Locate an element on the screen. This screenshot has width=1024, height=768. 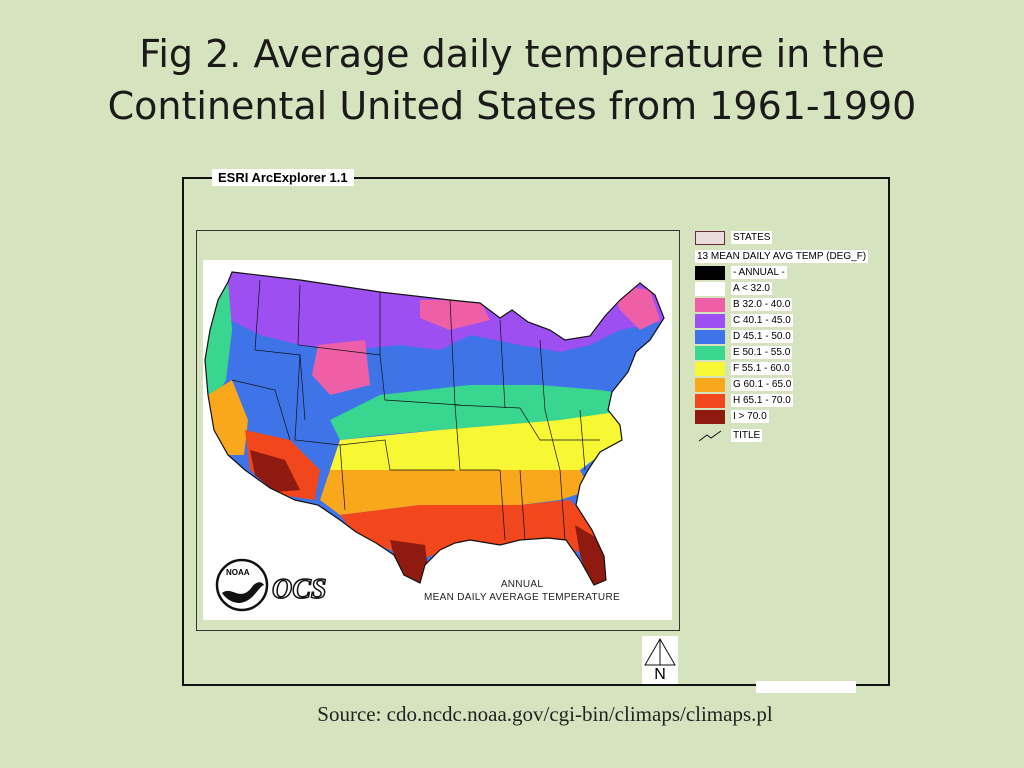
legend-row-class: A < 32.0 is located at coordinates (795, 288).